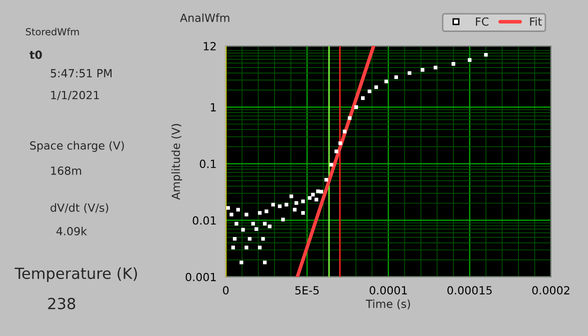  Describe the element at coordinates (75, 274) in the screenshot. I see `text: Temperature (K)` at that location.